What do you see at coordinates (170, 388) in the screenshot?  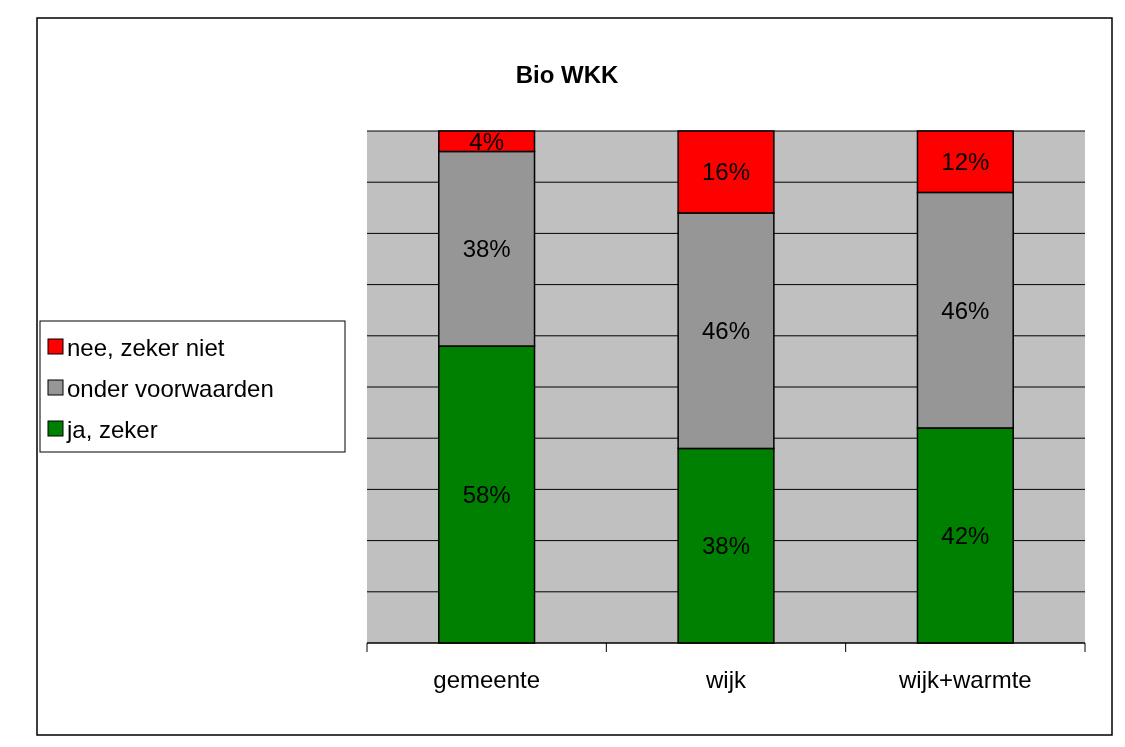 I see `legend-label: onder voorwaarden` at bounding box center [170, 388].